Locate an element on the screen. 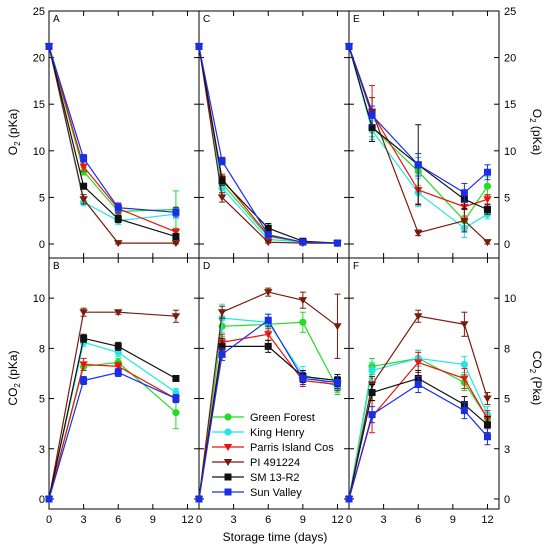  y-tick-label-left-b-0: 0 is located at coordinates (42, 500).